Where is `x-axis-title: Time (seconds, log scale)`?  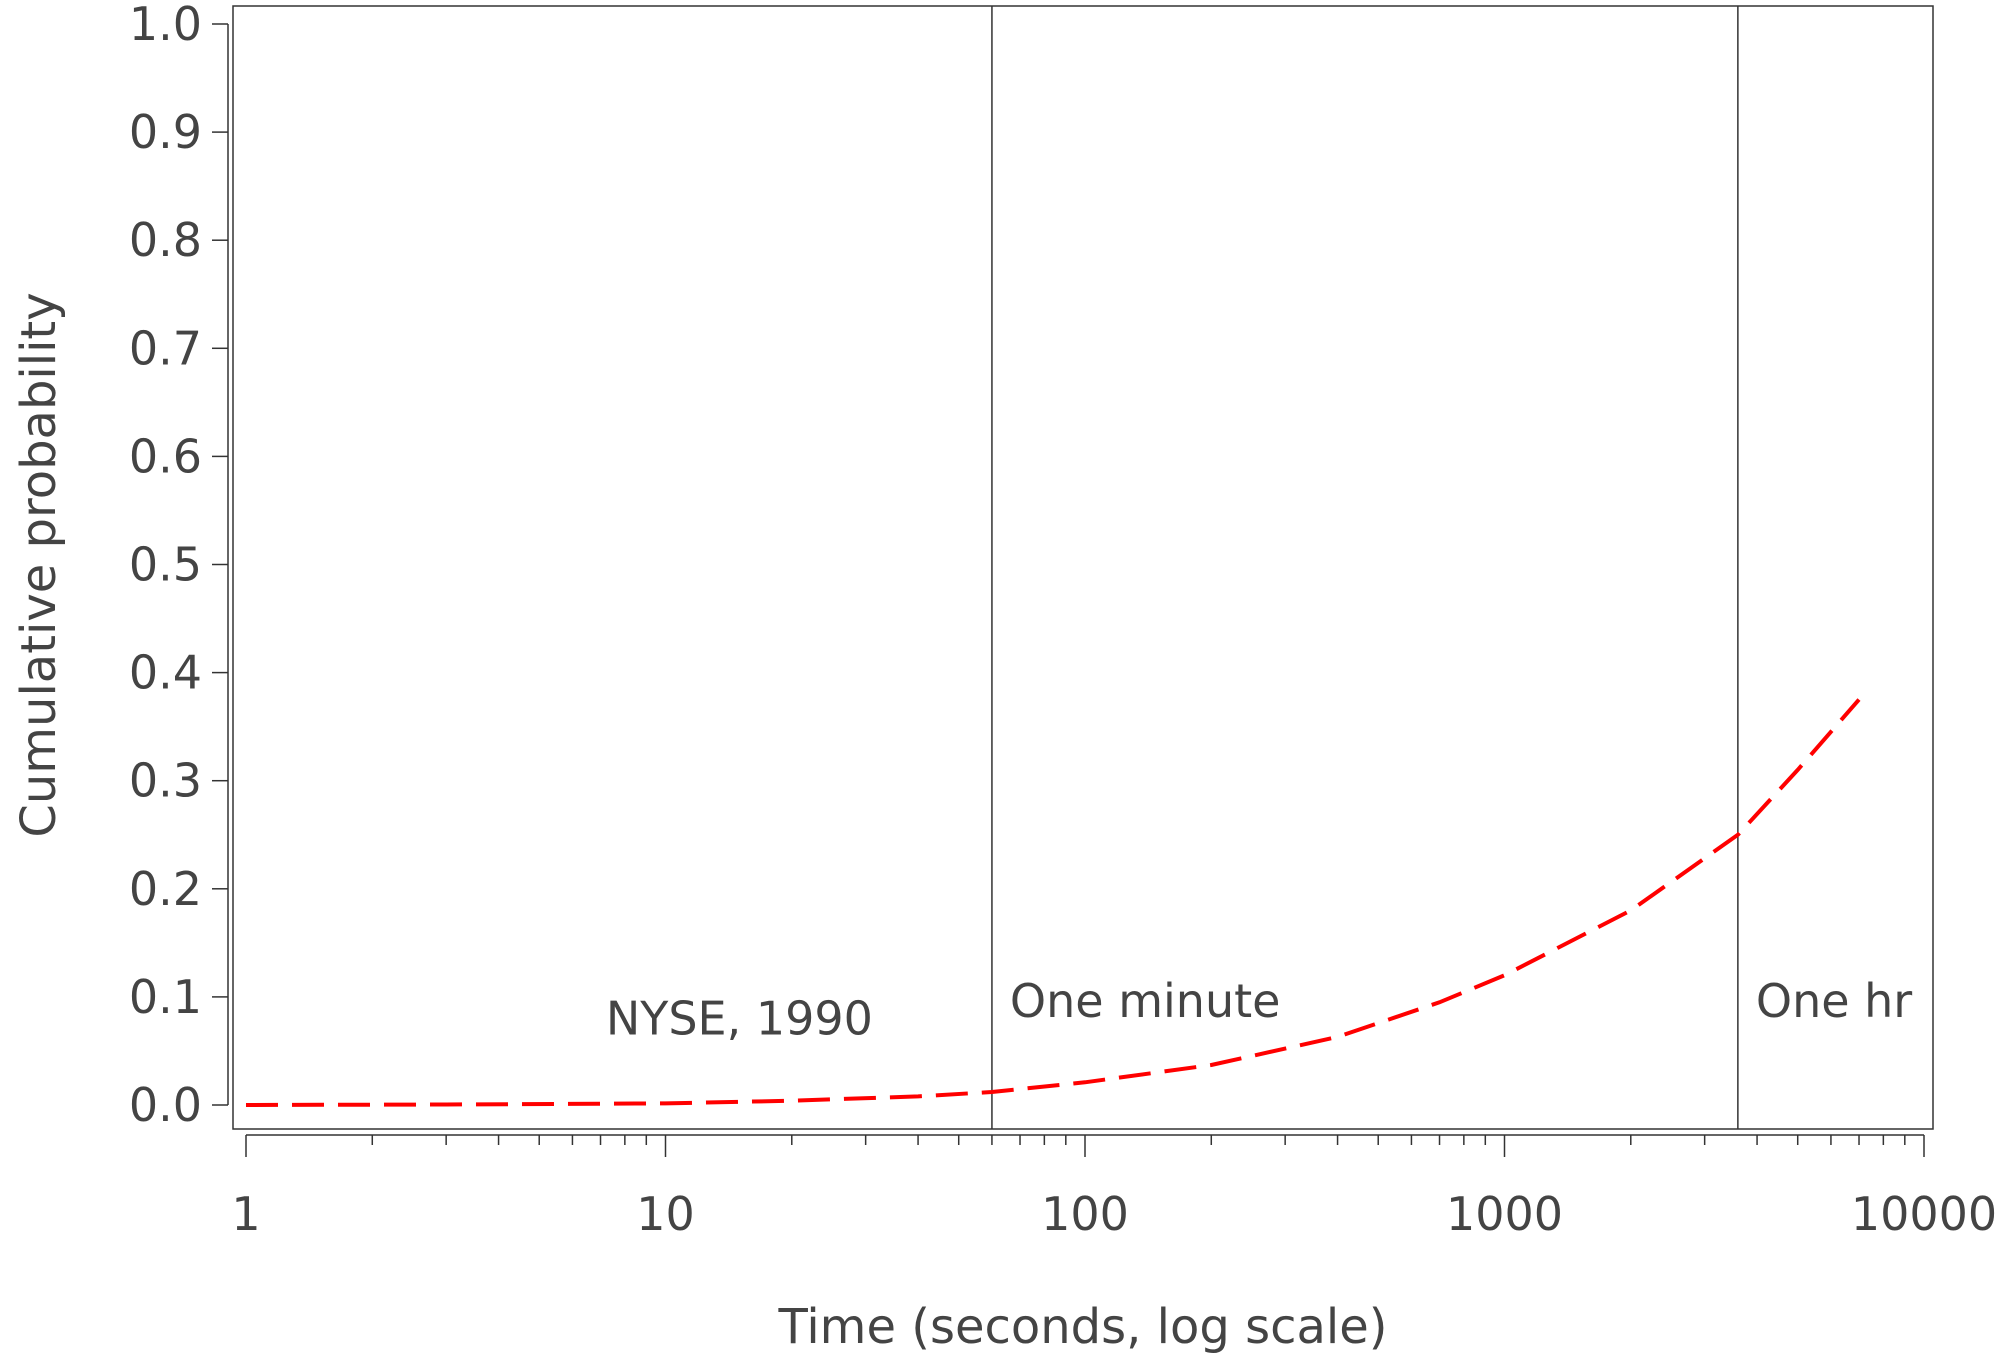
x-axis-title: Time (seconds, log scale) is located at coordinates (1083, 1327).